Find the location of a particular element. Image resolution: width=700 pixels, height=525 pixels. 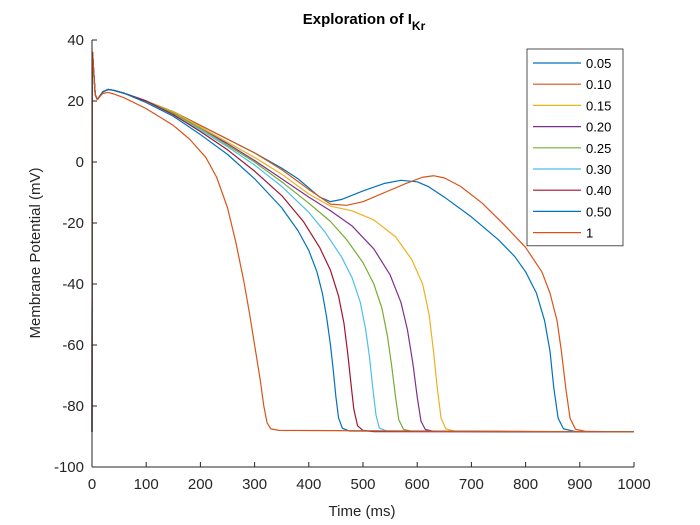

x-tick-label: 0 is located at coordinates (92, 484).